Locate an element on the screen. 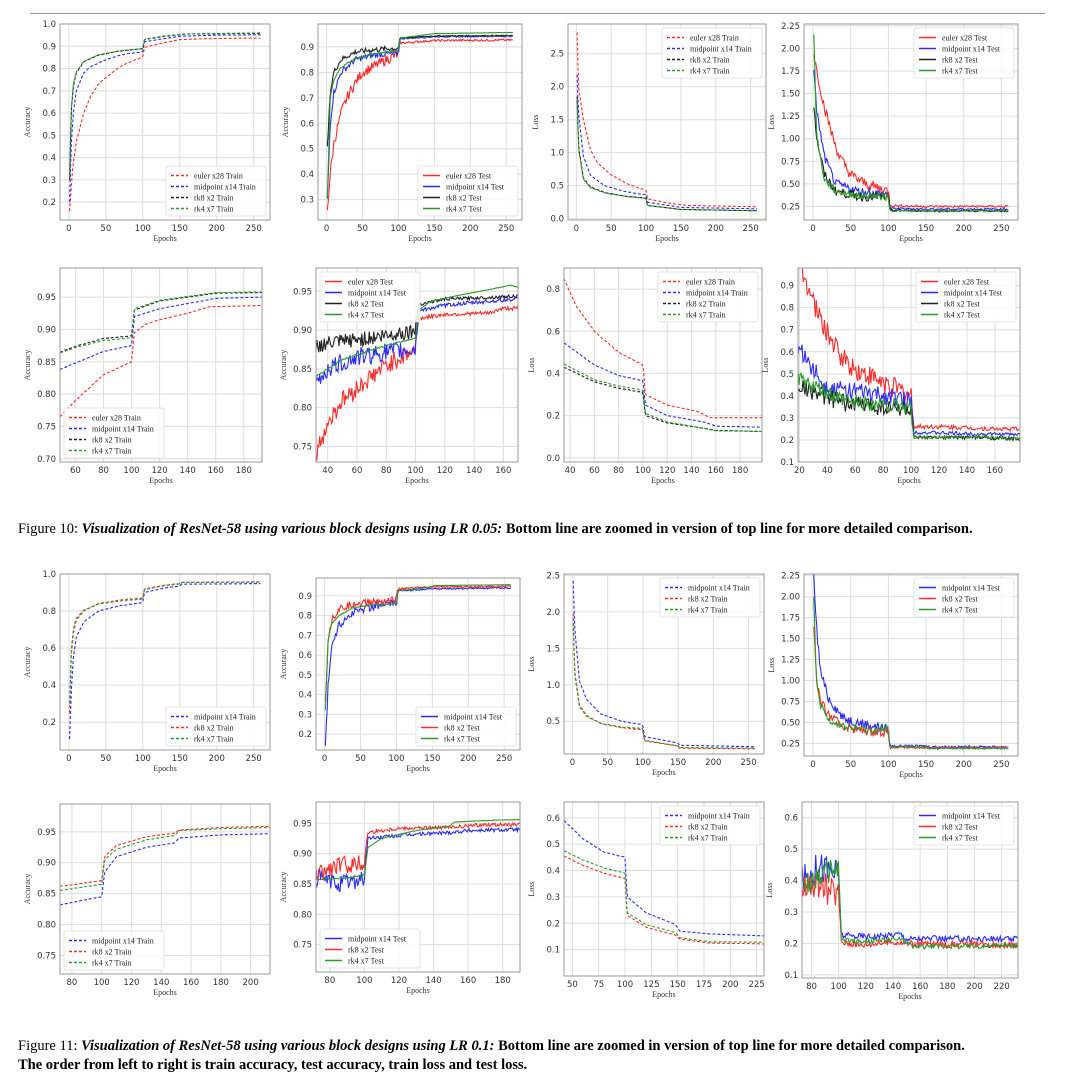  x-tick-label: 20 is located at coordinates (799, 471).